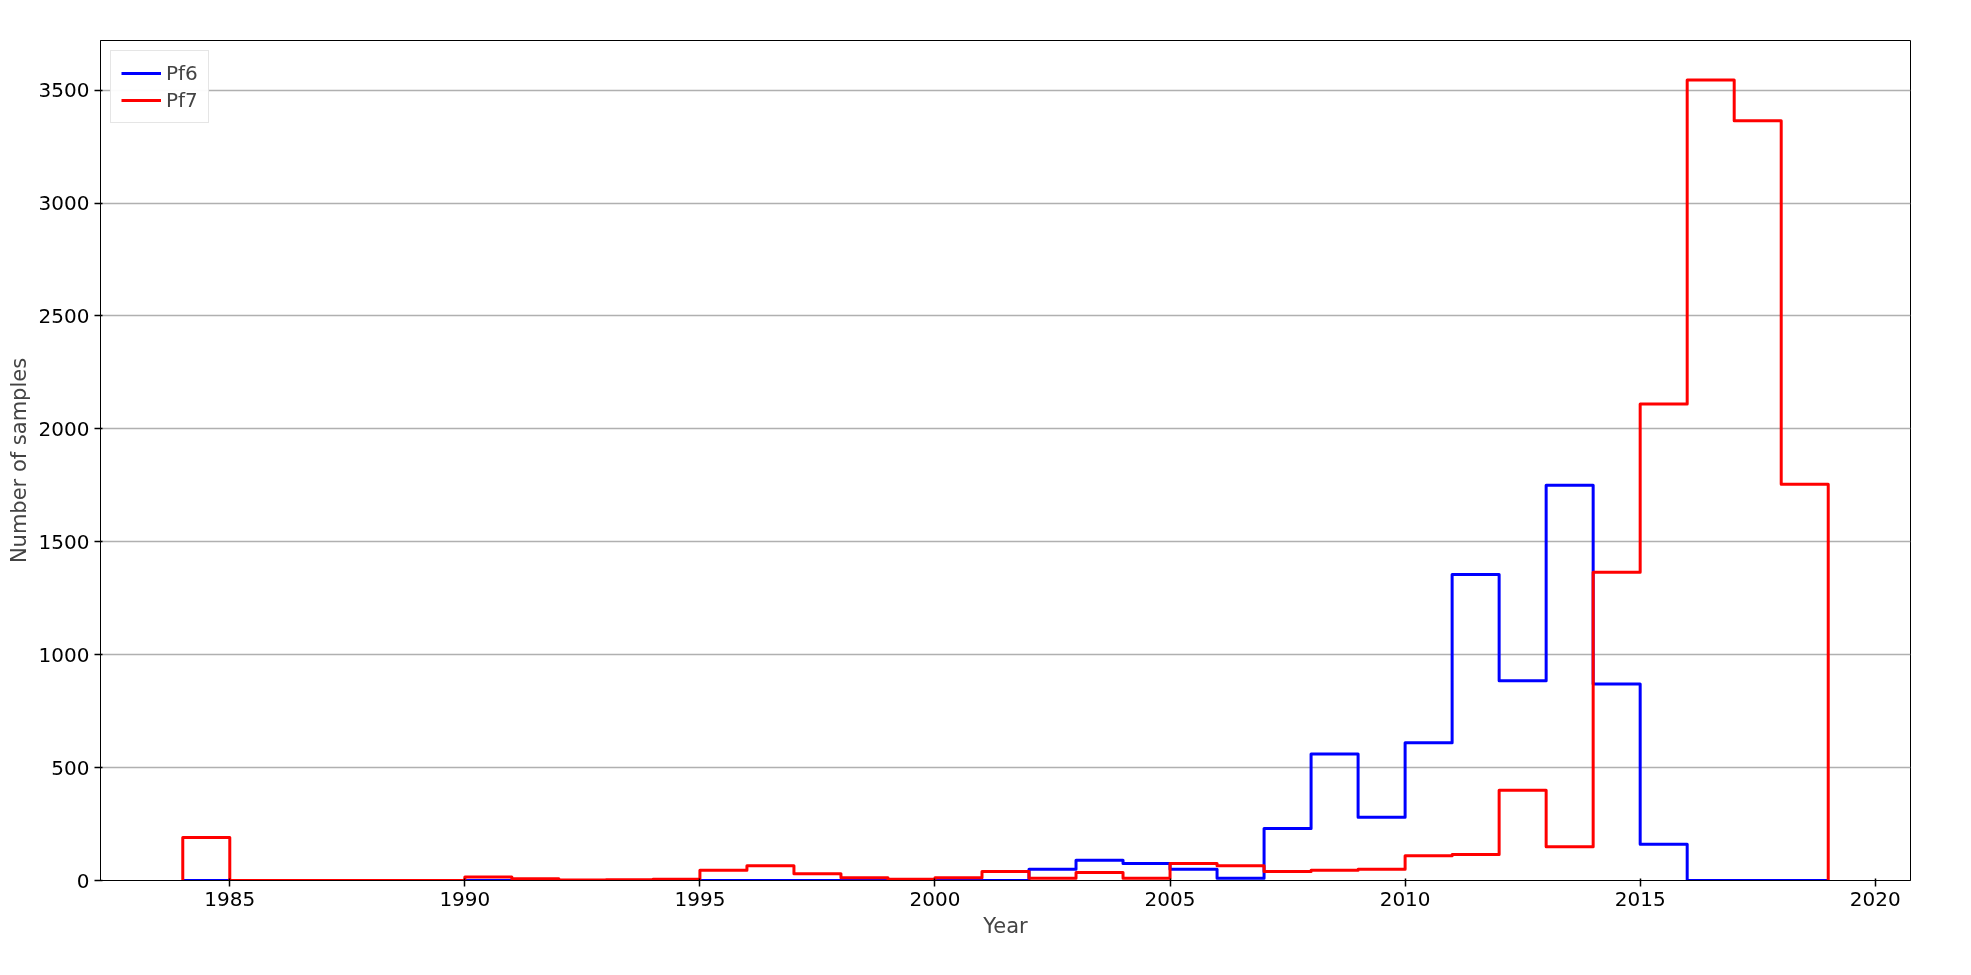  Describe the element at coordinates (64, 203) in the screenshot. I see `y-tick-label: 3000` at that location.